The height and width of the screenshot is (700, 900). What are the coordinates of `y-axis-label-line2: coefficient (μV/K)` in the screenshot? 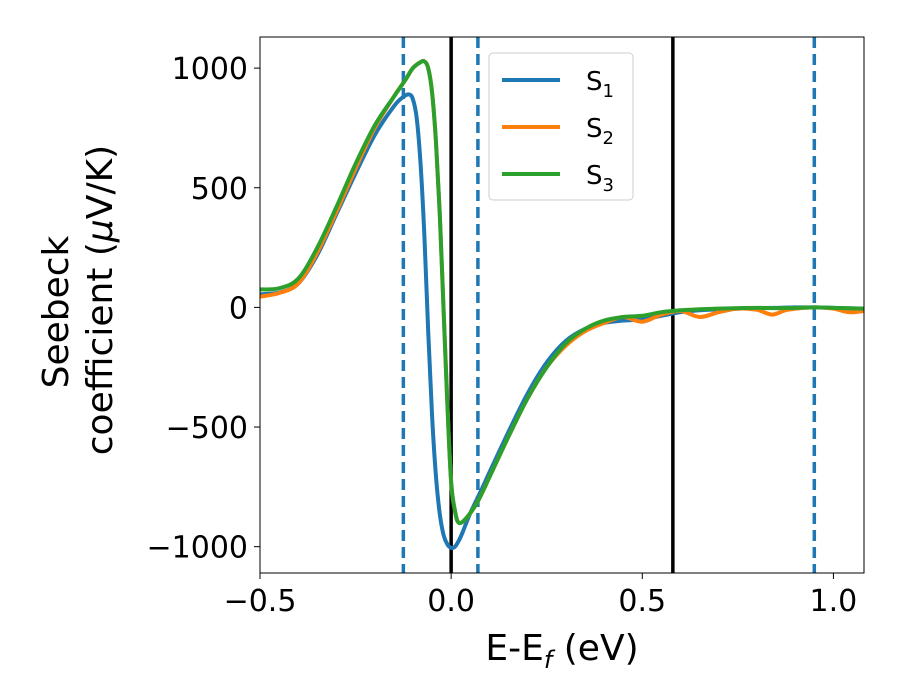 It's located at (100, 300).